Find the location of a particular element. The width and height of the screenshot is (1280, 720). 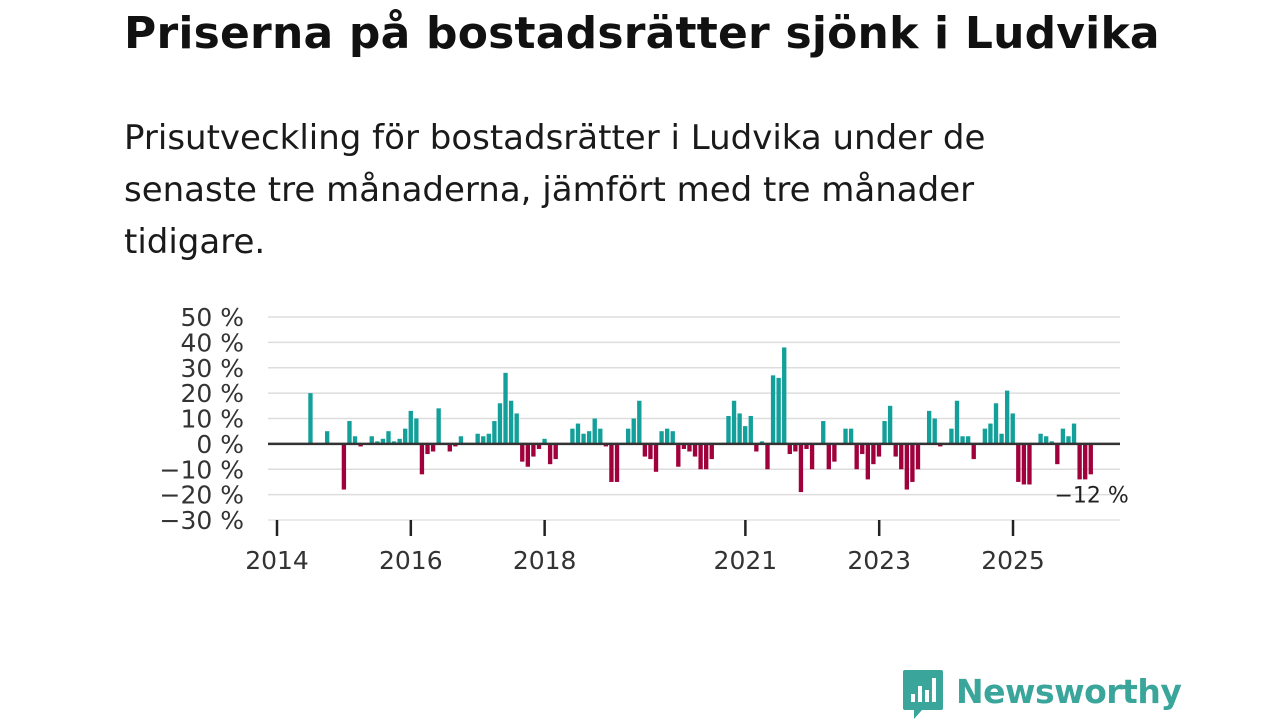

chart-bars is located at coordinates (700, 420).